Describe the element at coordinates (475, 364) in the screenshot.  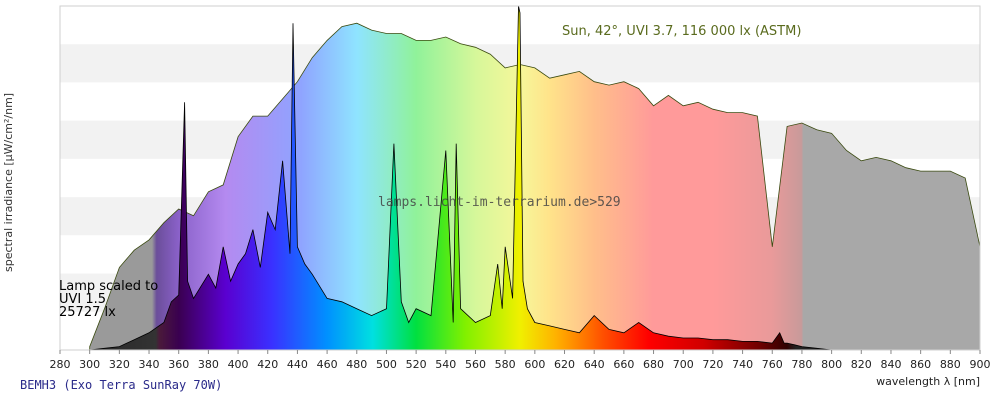
I see `x-tick-label: 560` at that location.